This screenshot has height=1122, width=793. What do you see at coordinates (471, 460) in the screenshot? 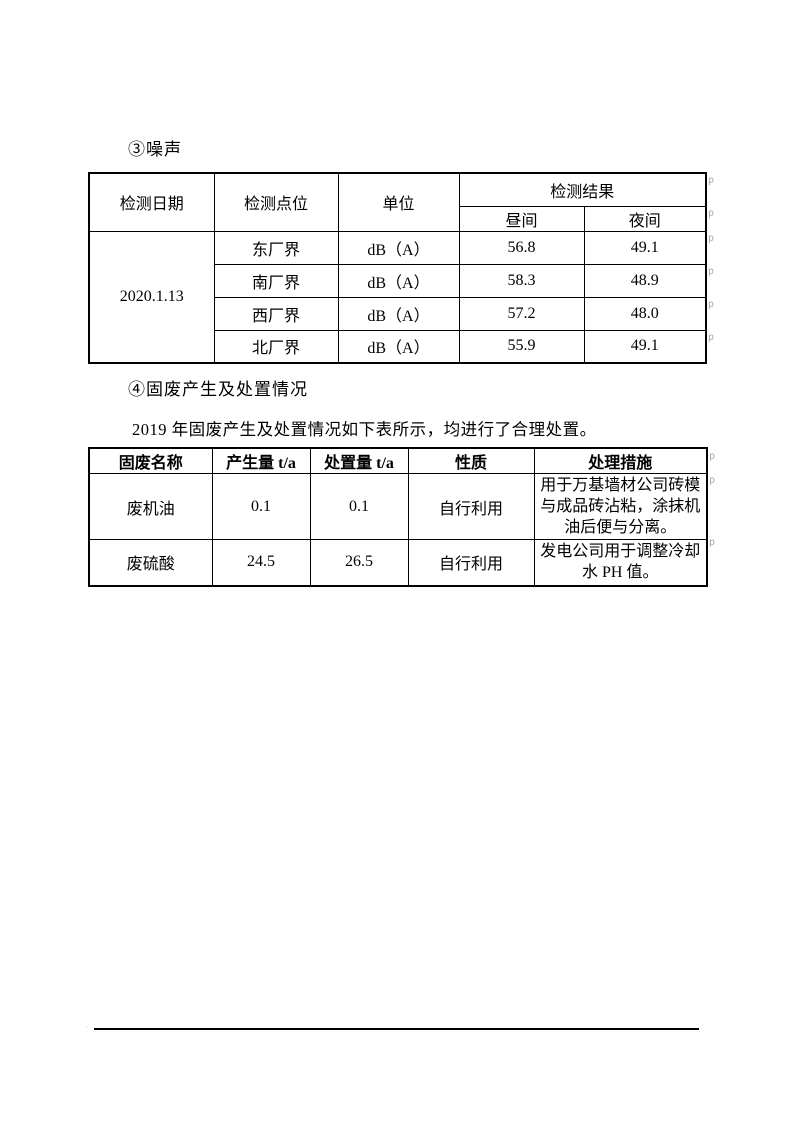
I see `waste-header-nature: 性质` at bounding box center [471, 460].